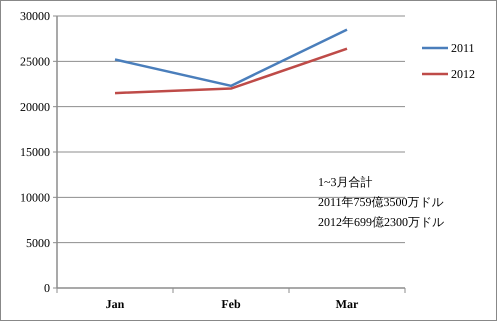 The image size is (497, 321). Describe the element at coordinates (381, 202) in the screenshot. I see `annotation: 2011年759億3500万ドル` at that location.